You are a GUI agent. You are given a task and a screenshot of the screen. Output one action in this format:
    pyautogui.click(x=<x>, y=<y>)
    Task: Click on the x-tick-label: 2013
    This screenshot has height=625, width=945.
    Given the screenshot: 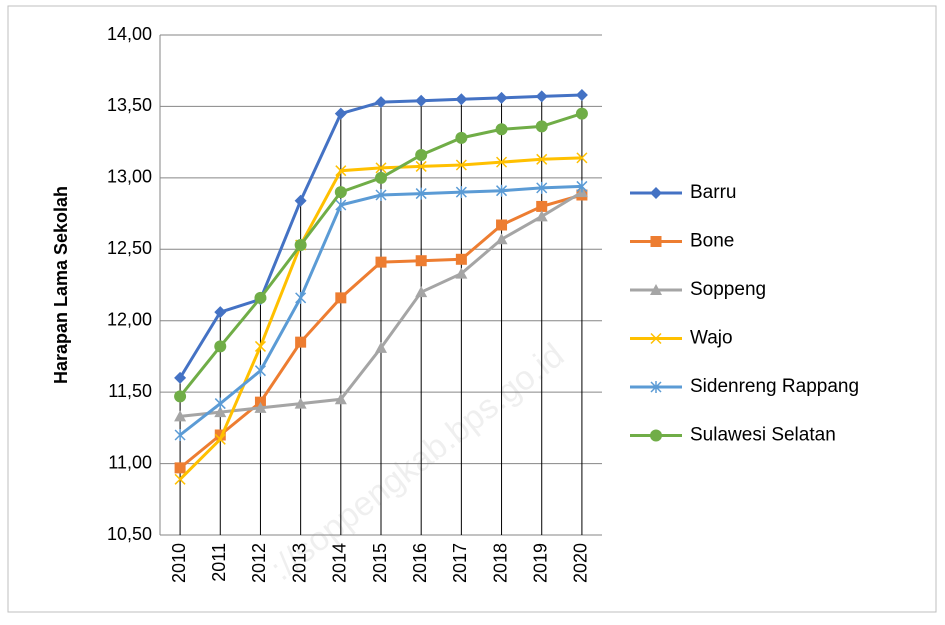 What is the action you would take?
    pyautogui.click(x=299, y=563)
    